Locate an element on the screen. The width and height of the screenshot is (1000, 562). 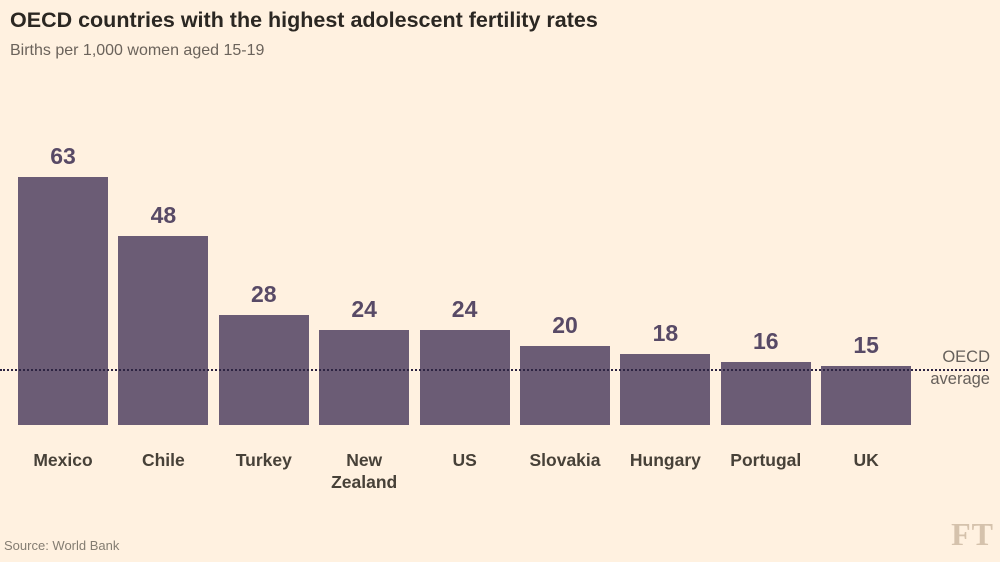
oecd-average-reference-line is located at coordinates (494, 370).